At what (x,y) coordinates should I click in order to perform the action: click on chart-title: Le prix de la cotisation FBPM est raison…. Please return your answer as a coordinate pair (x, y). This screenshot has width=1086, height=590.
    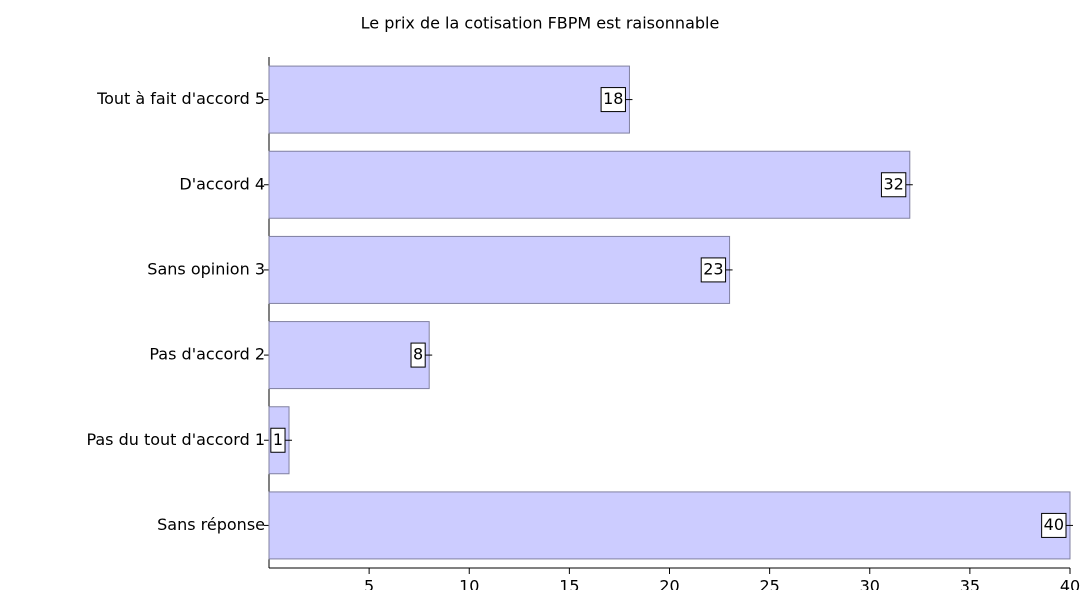
    Looking at the image, I should click on (540, 23).